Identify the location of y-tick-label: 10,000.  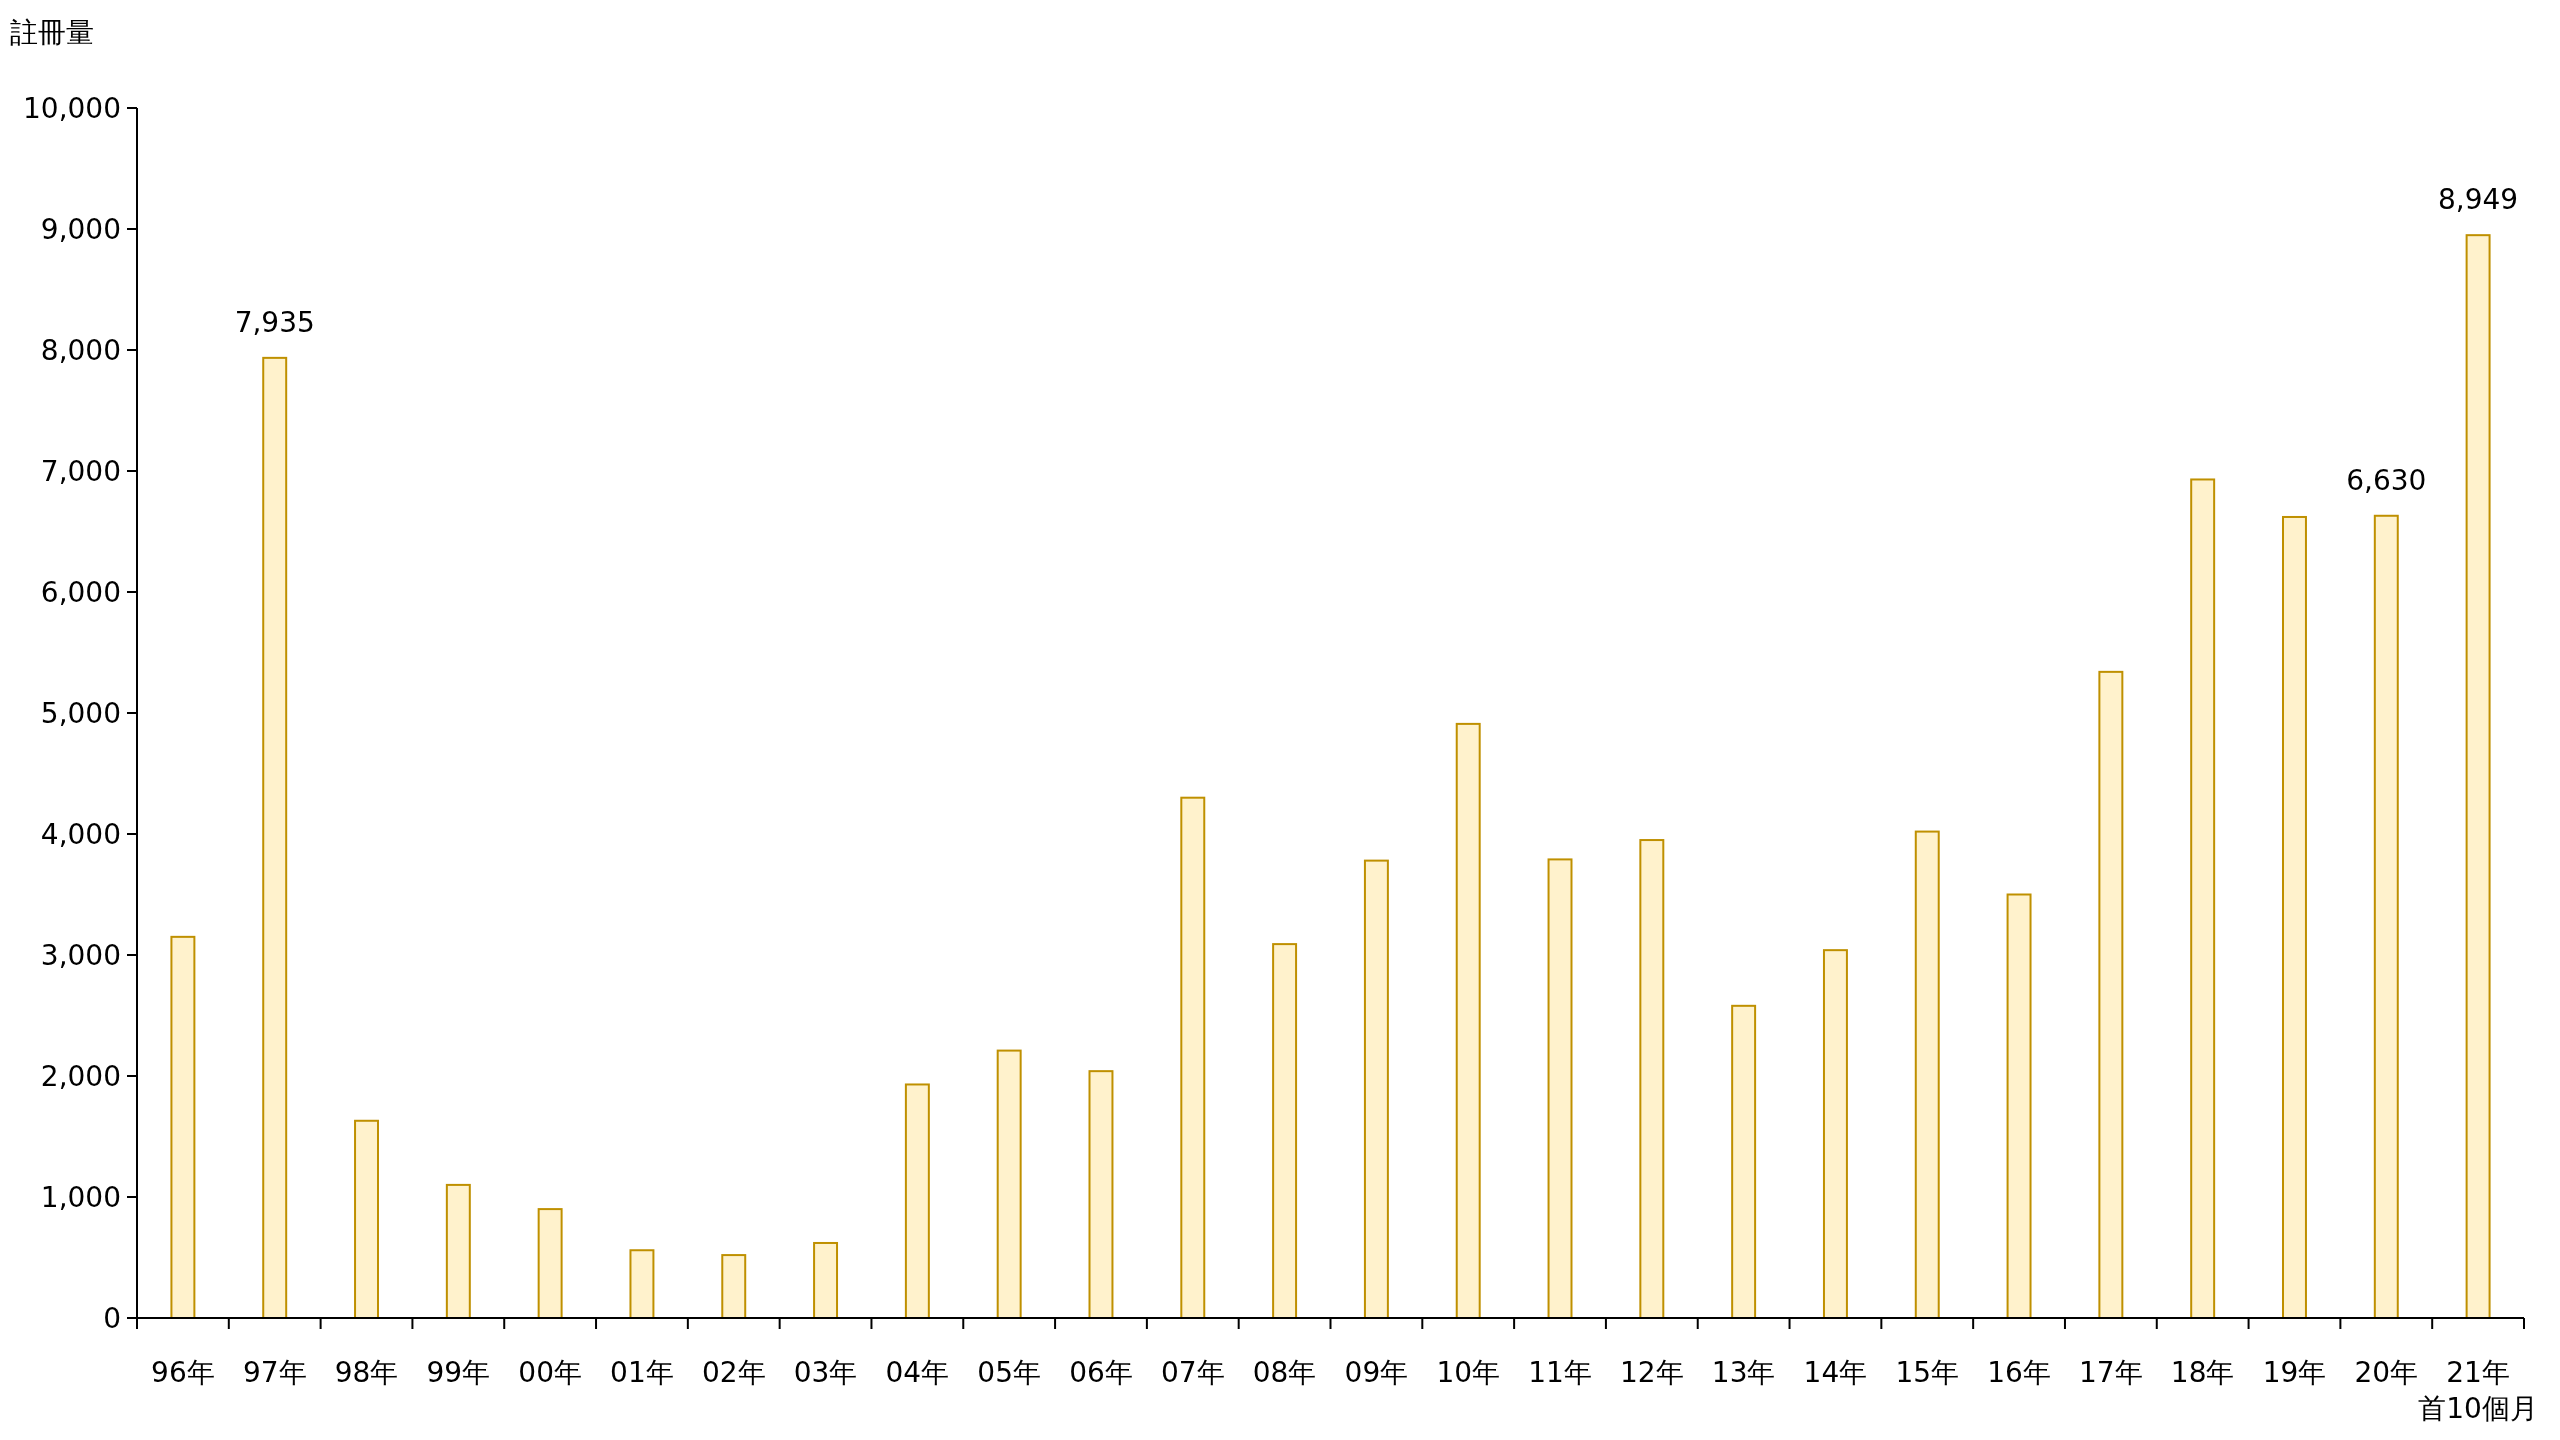
(72, 108).